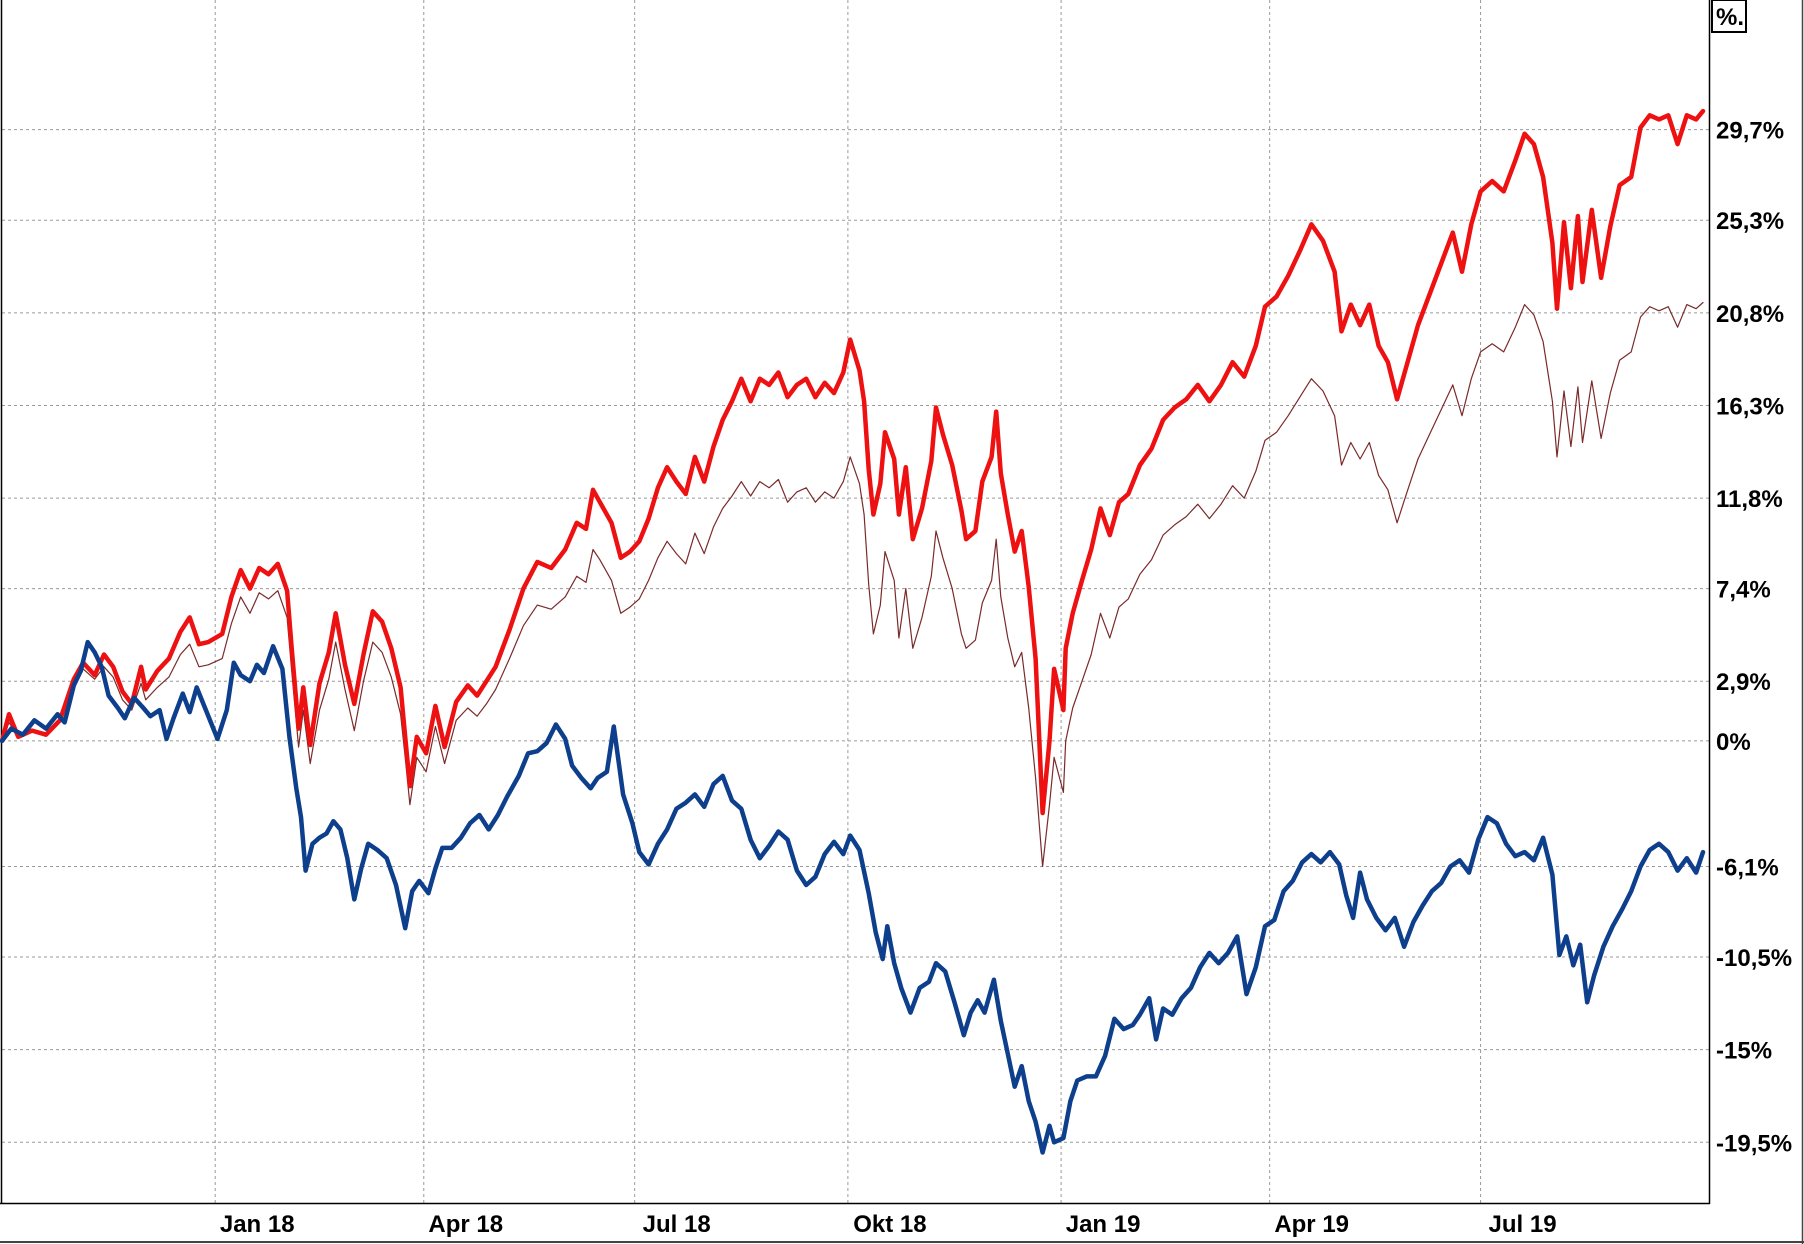 The image size is (1804, 1244). I want to click on y-tick-label: 11,8%, so click(1749, 499).